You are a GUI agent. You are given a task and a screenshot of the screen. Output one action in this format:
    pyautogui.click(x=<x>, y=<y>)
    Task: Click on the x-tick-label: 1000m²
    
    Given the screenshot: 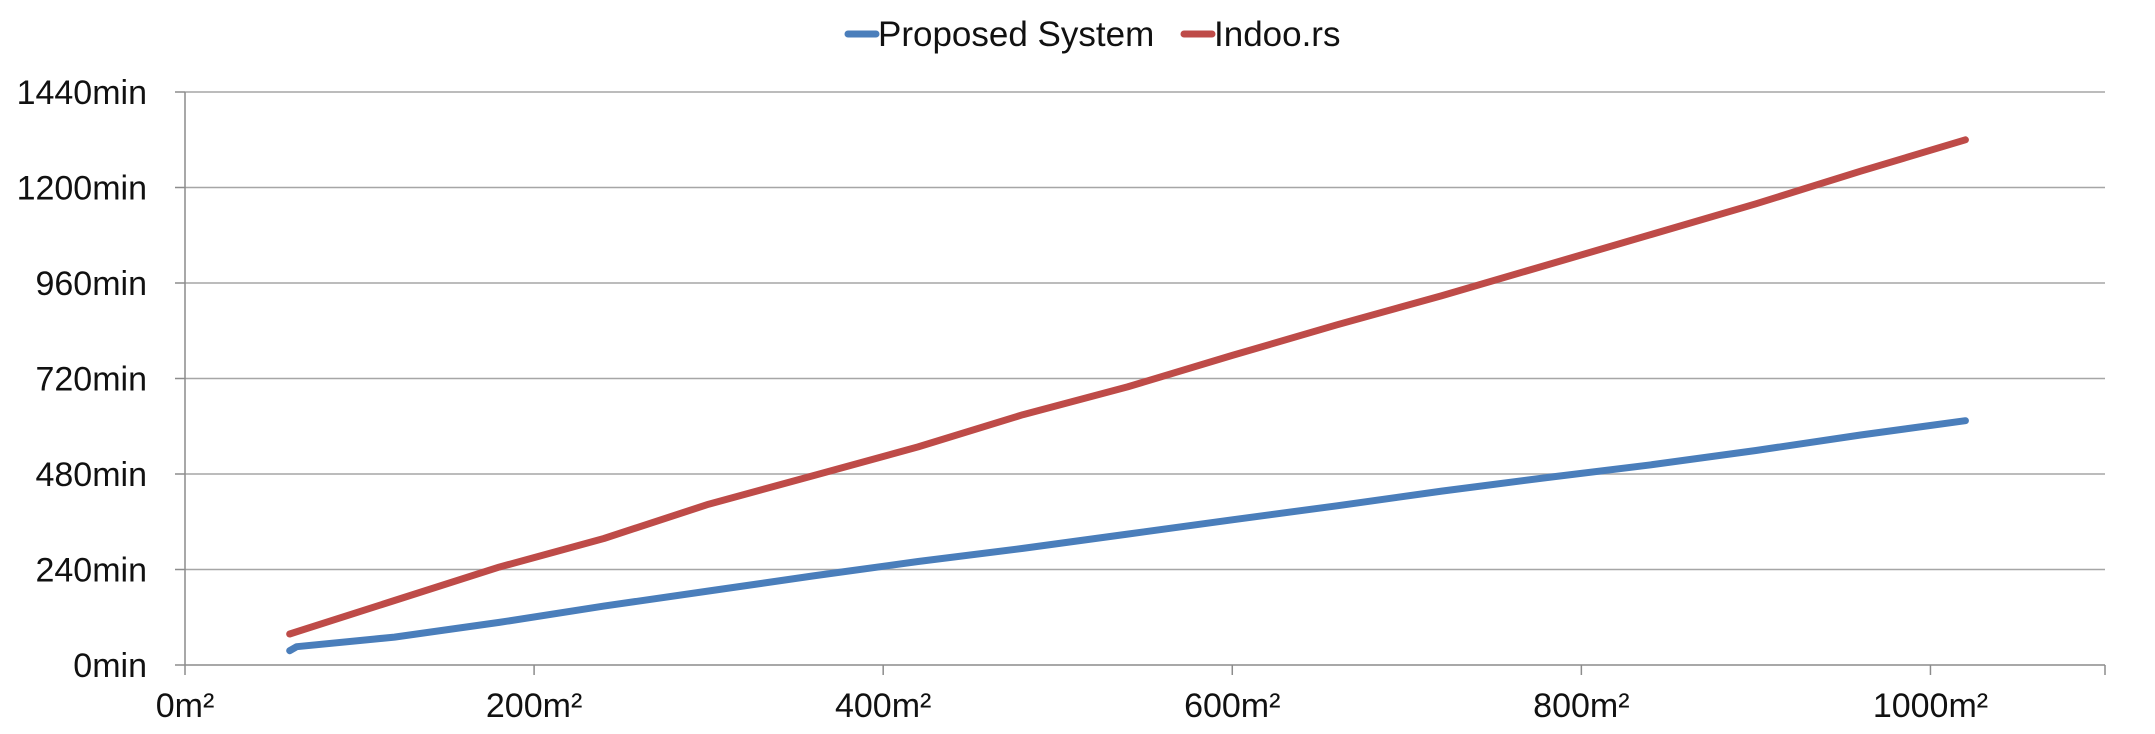 What is the action you would take?
    pyautogui.click(x=1930, y=706)
    